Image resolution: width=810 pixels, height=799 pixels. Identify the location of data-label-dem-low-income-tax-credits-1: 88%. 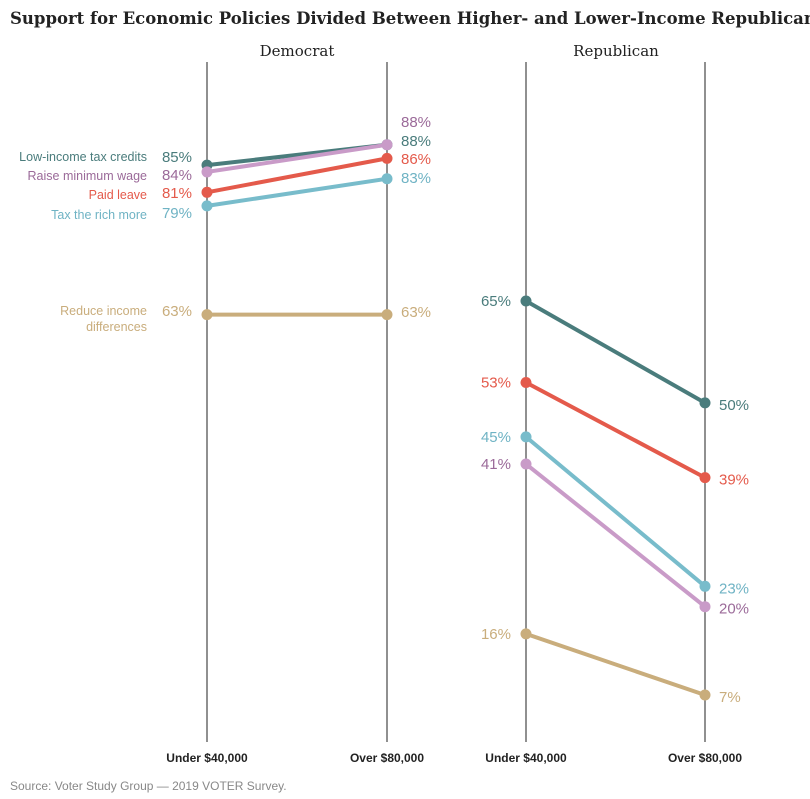
(416, 141).